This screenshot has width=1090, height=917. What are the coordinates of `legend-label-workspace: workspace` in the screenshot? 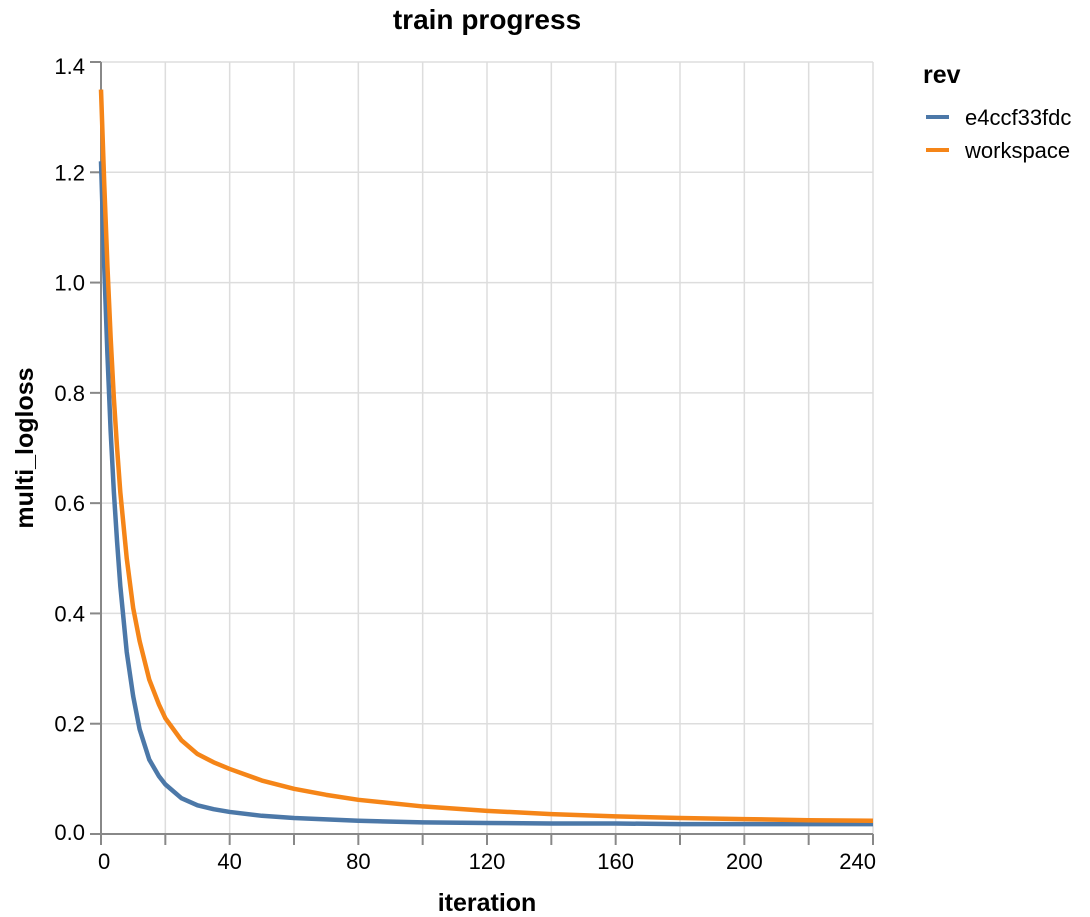 It's located at (1017, 150).